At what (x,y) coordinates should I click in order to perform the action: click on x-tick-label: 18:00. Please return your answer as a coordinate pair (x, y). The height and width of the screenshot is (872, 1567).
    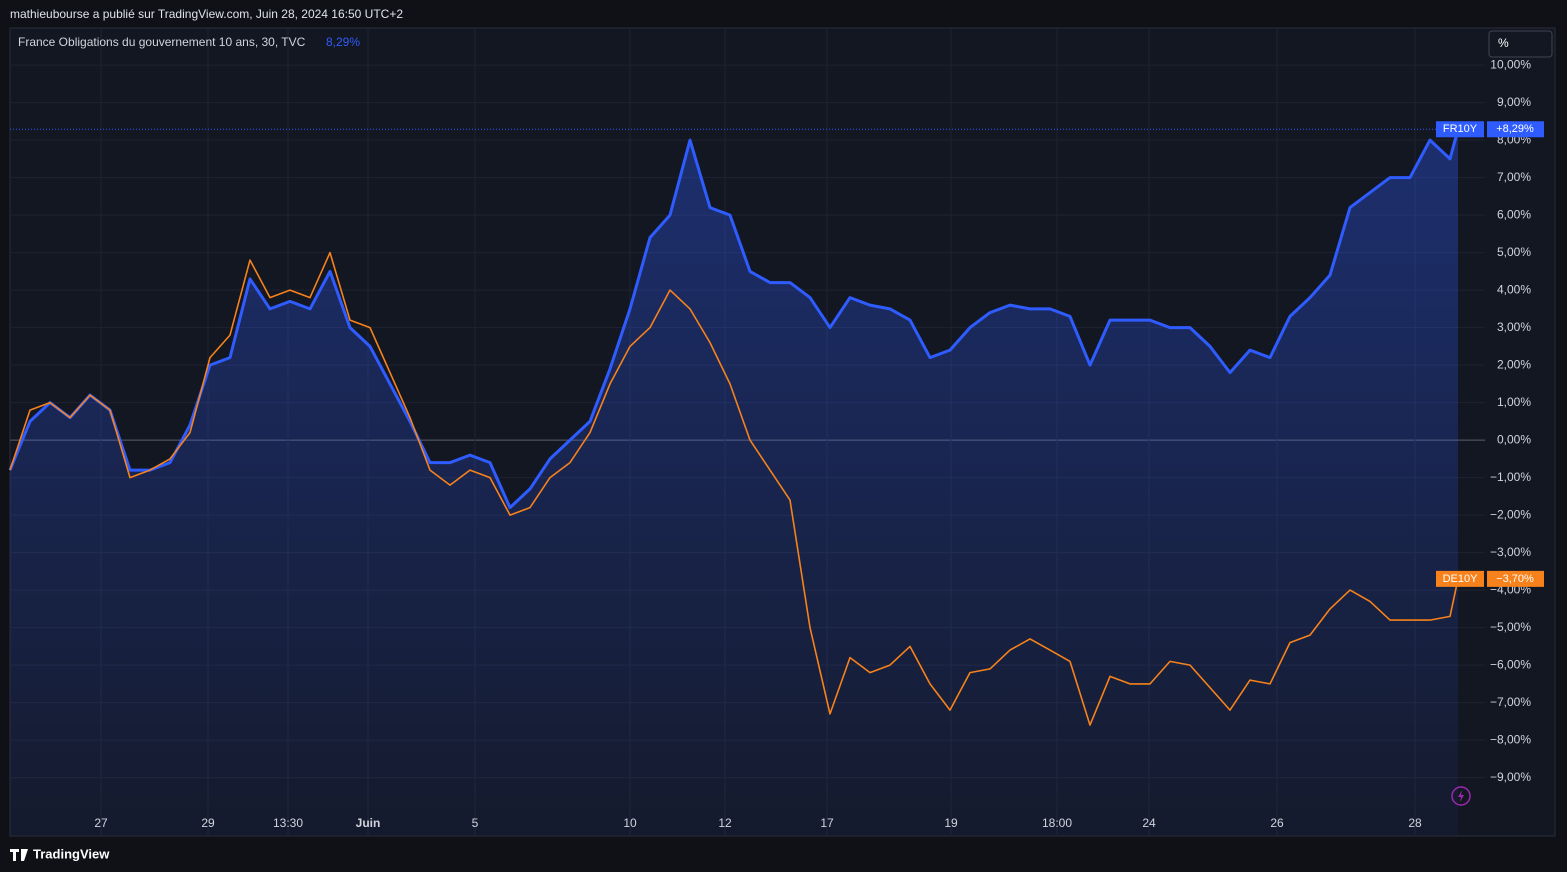
    Looking at the image, I should click on (1057, 823).